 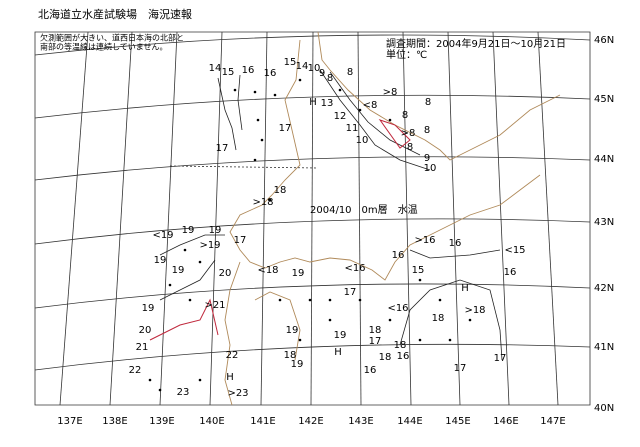 What do you see at coordinates (457, 421) in the screenshot?
I see `lon-label: 145E` at bounding box center [457, 421].